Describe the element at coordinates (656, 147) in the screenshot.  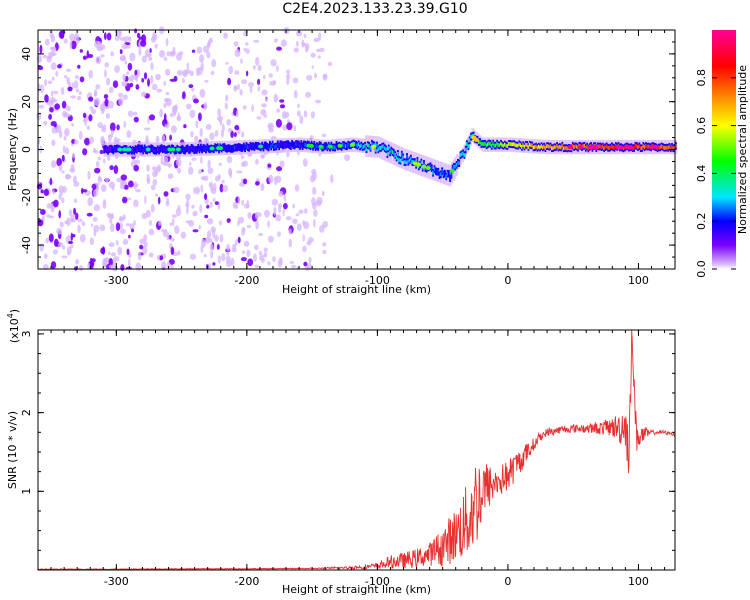
I see `ridge-spot` at that location.